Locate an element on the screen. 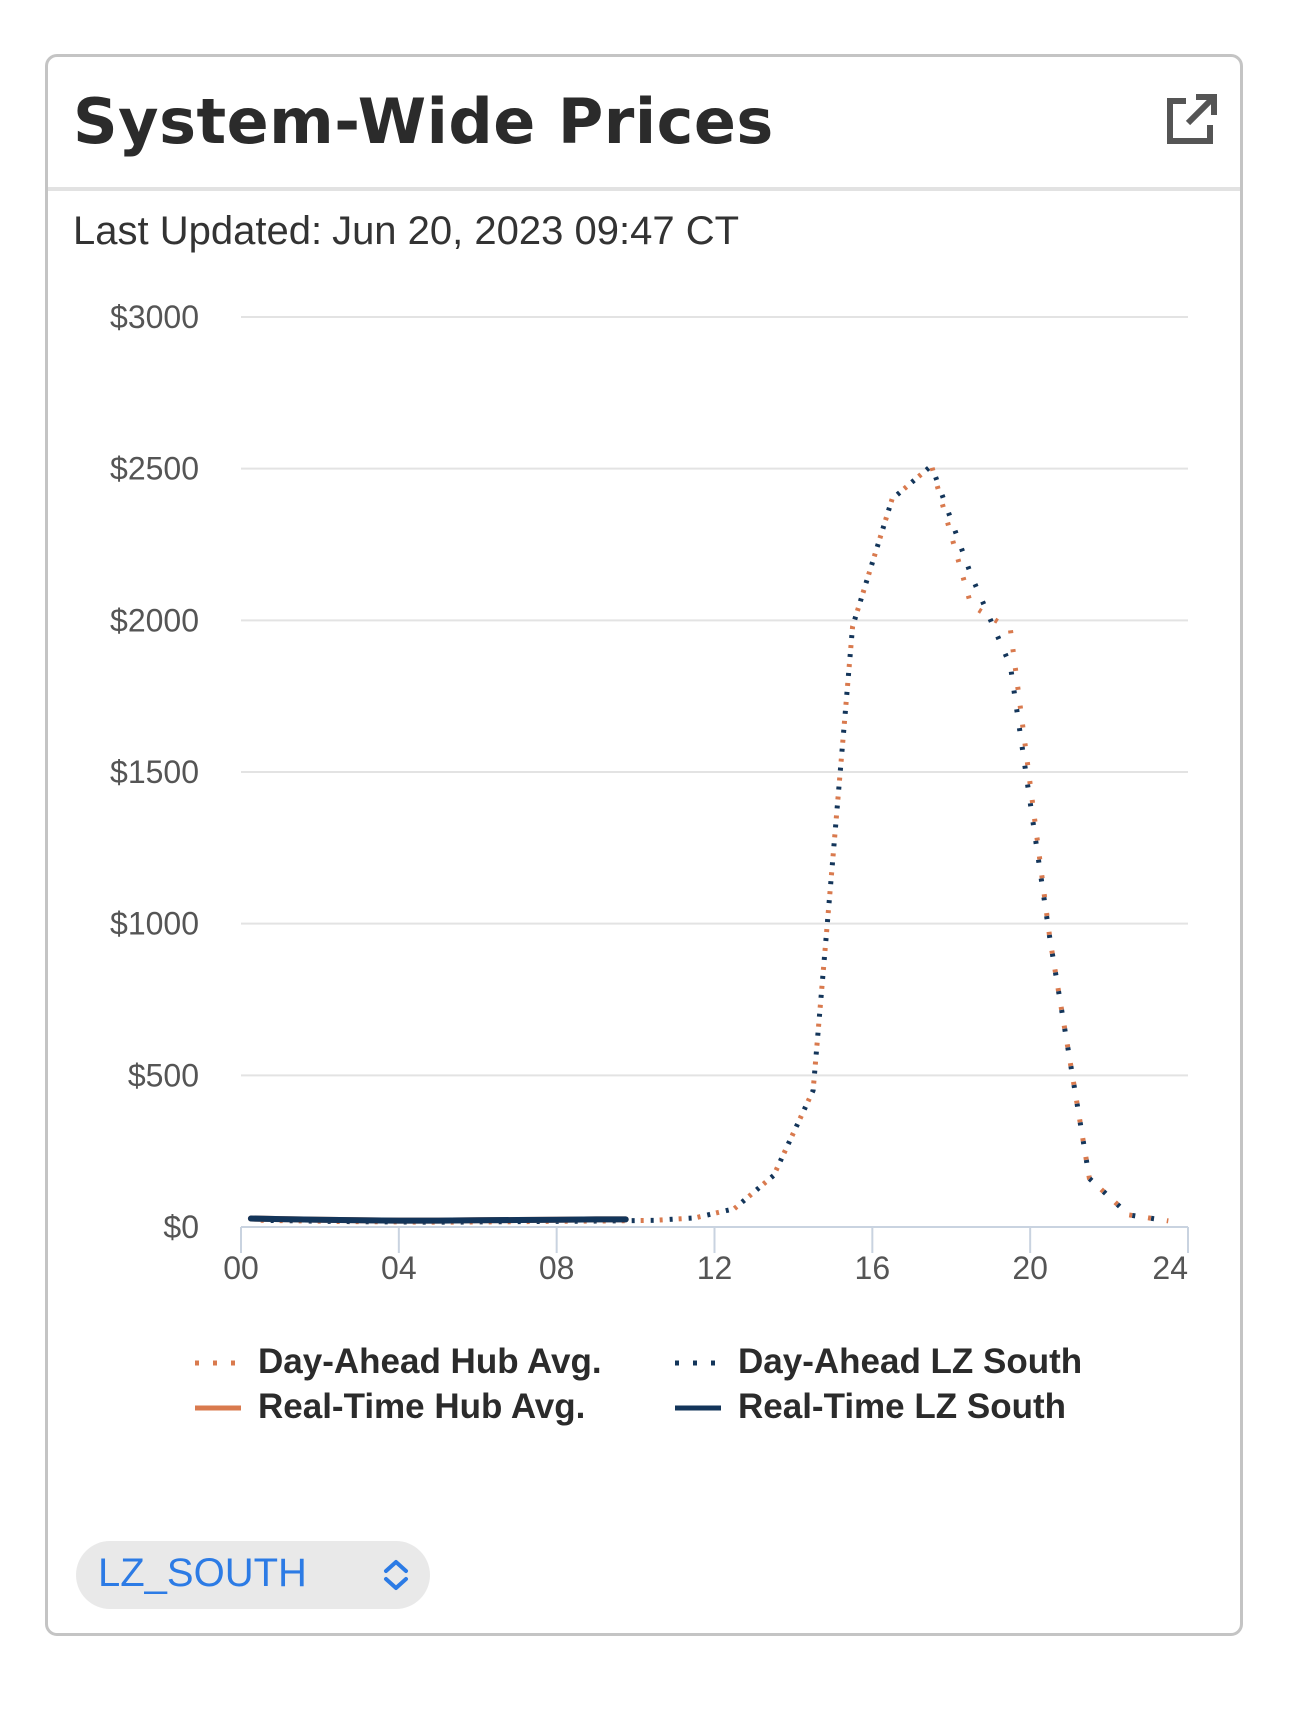 This screenshot has width=1290, height=1714. series-line-real-time-lz-south is located at coordinates (438, 1219).